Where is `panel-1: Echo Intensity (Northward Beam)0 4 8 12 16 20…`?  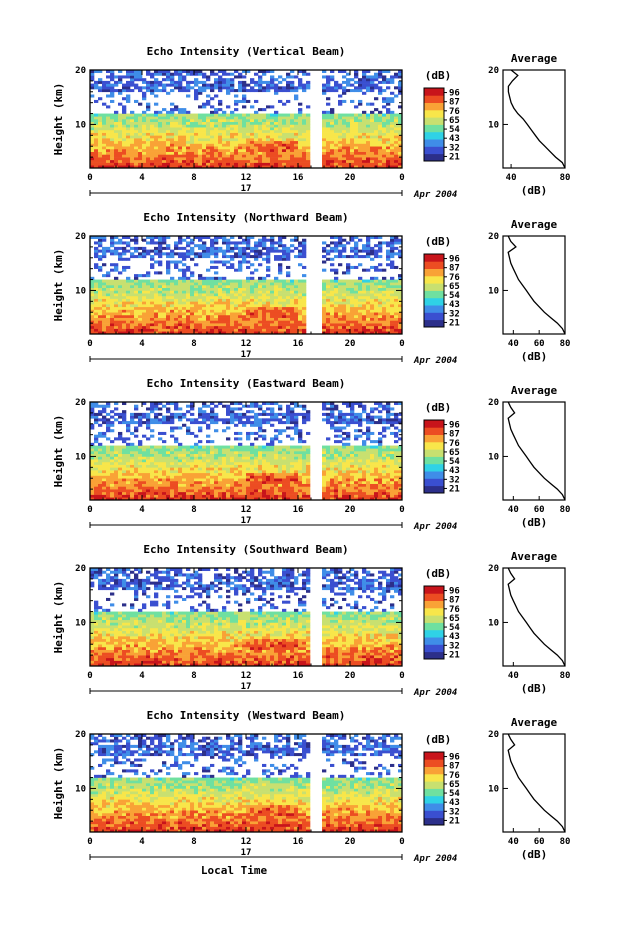
panel-1: Echo Intensity (Northward Beam)0 4 8 12 16 20… is located at coordinates (311, 288).